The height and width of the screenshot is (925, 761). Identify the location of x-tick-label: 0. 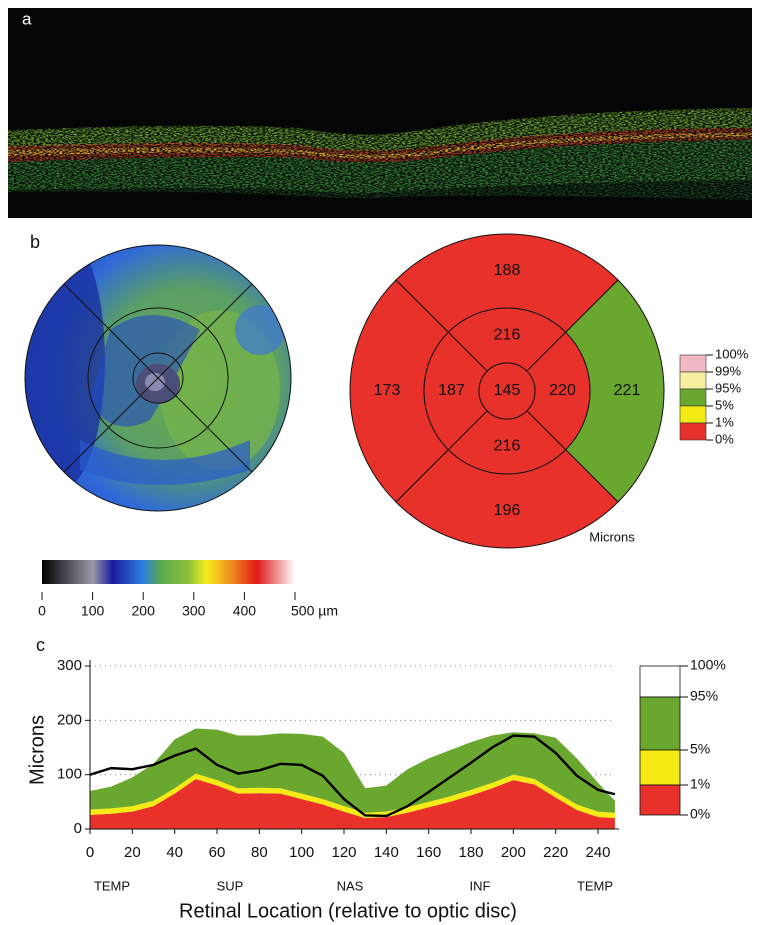
(90, 852).